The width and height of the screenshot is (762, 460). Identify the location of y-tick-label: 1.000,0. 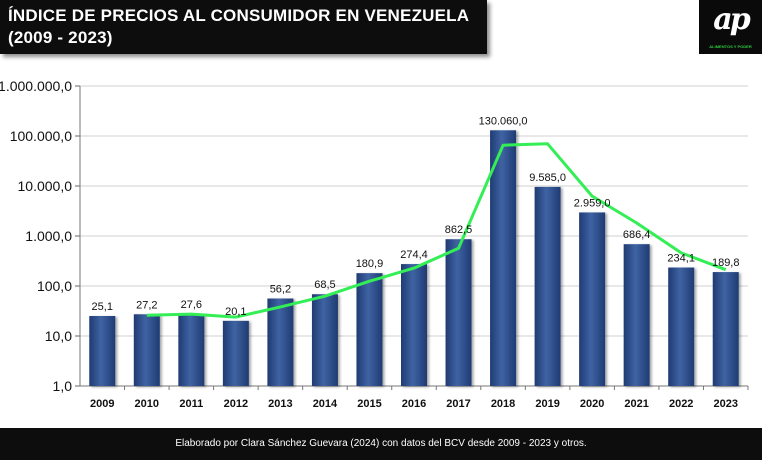
(48, 236).